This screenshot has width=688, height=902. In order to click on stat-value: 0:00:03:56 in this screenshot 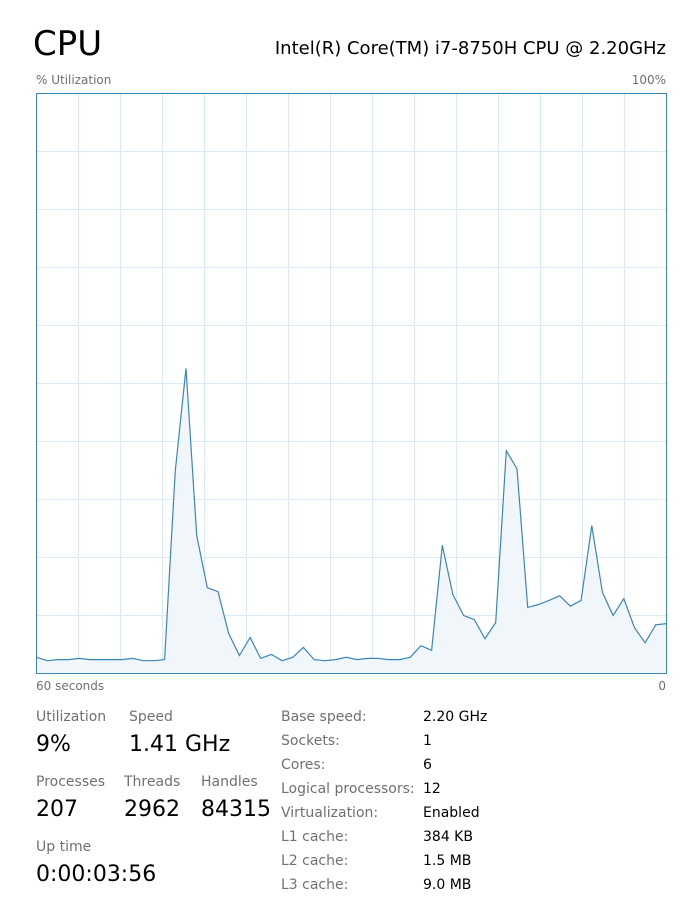, I will do `click(96, 874)`.